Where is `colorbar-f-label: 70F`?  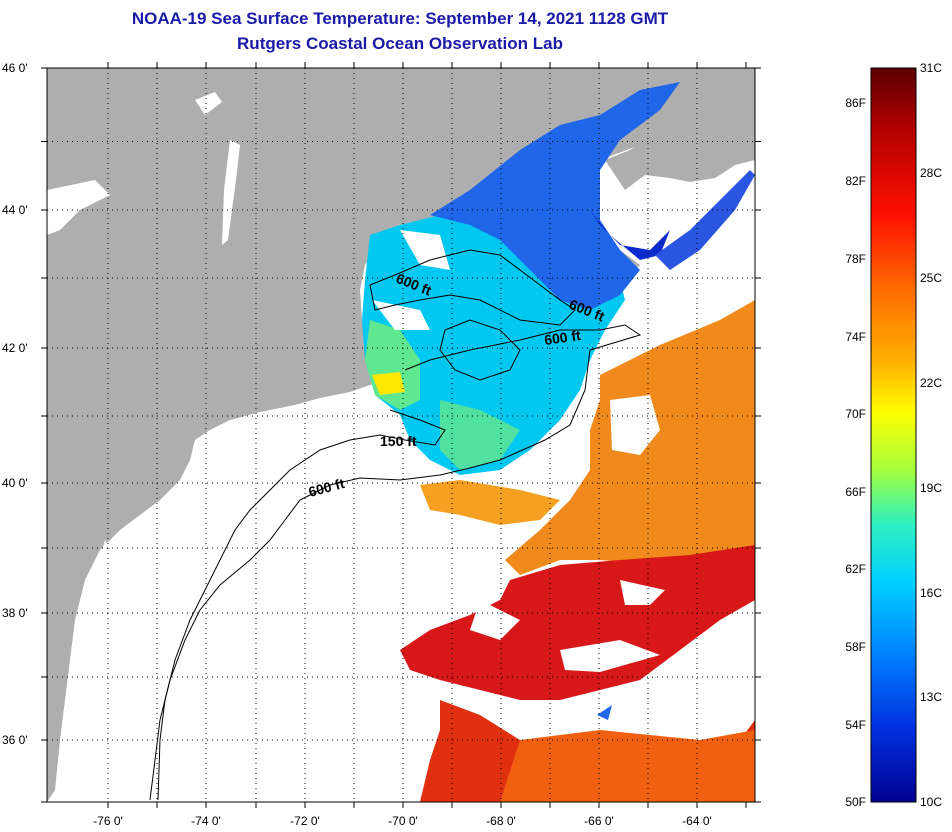 colorbar-f-label: 70F is located at coordinates (855, 414).